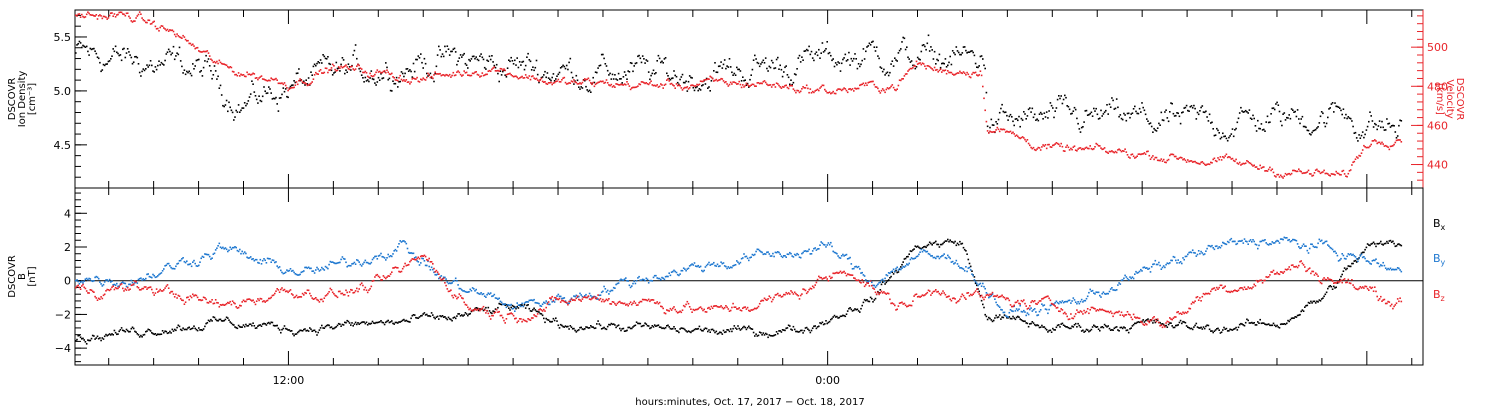 The image size is (1500, 410). Describe the element at coordinates (12, 276) in the screenshot. I see `axis-title-line: DSCOVR` at that location.